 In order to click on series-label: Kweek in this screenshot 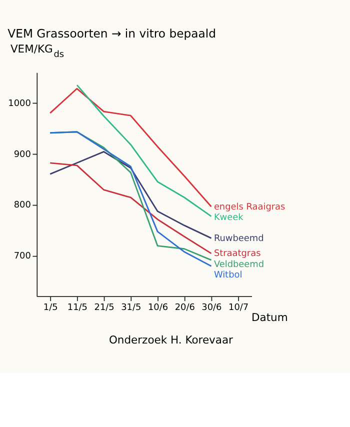, I will do `click(229, 218)`.